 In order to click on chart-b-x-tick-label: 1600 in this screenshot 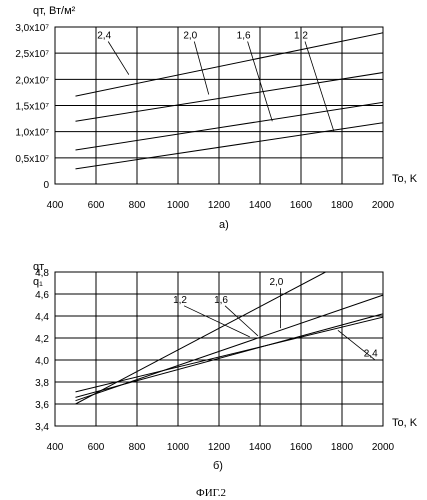, I will do `click(301, 447)`.